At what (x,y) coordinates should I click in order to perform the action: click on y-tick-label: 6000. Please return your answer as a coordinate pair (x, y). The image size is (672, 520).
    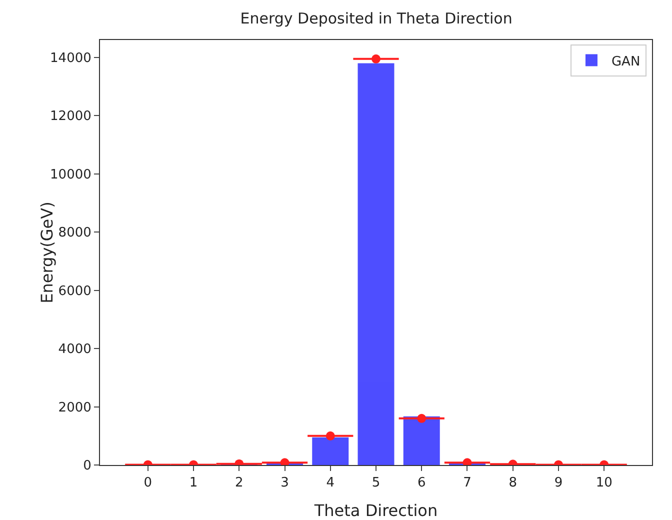
    Looking at the image, I should click on (75, 291).